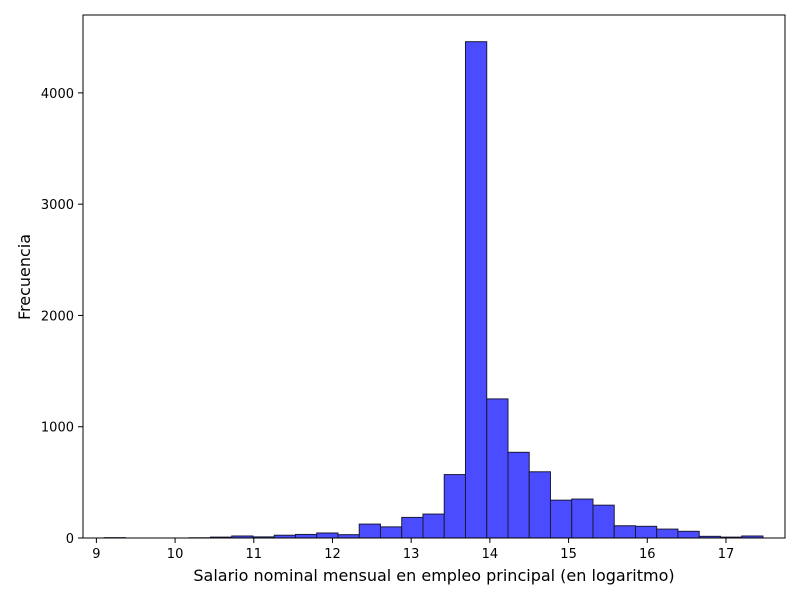  What do you see at coordinates (647, 554) in the screenshot?
I see `x-tick-label: 16` at bounding box center [647, 554].